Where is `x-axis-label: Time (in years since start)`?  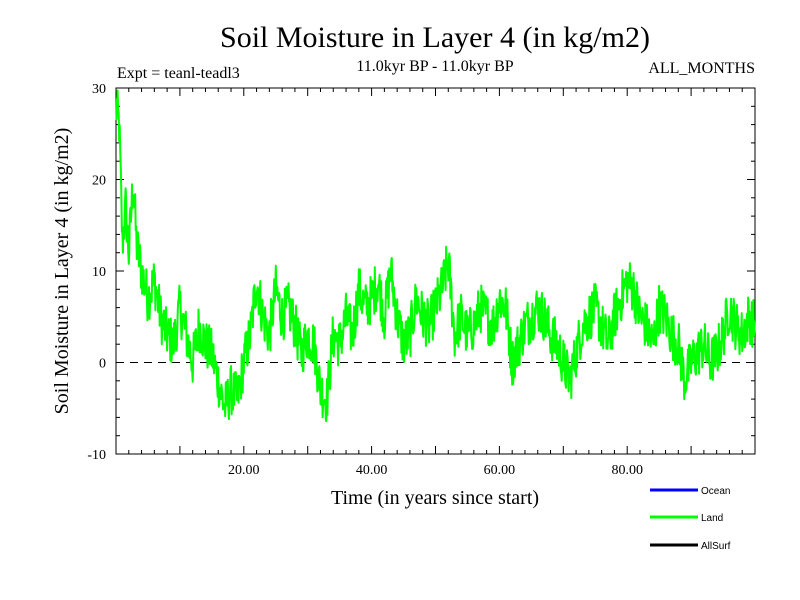 x-axis-label: Time (in years since start) is located at coordinates (435, 498).